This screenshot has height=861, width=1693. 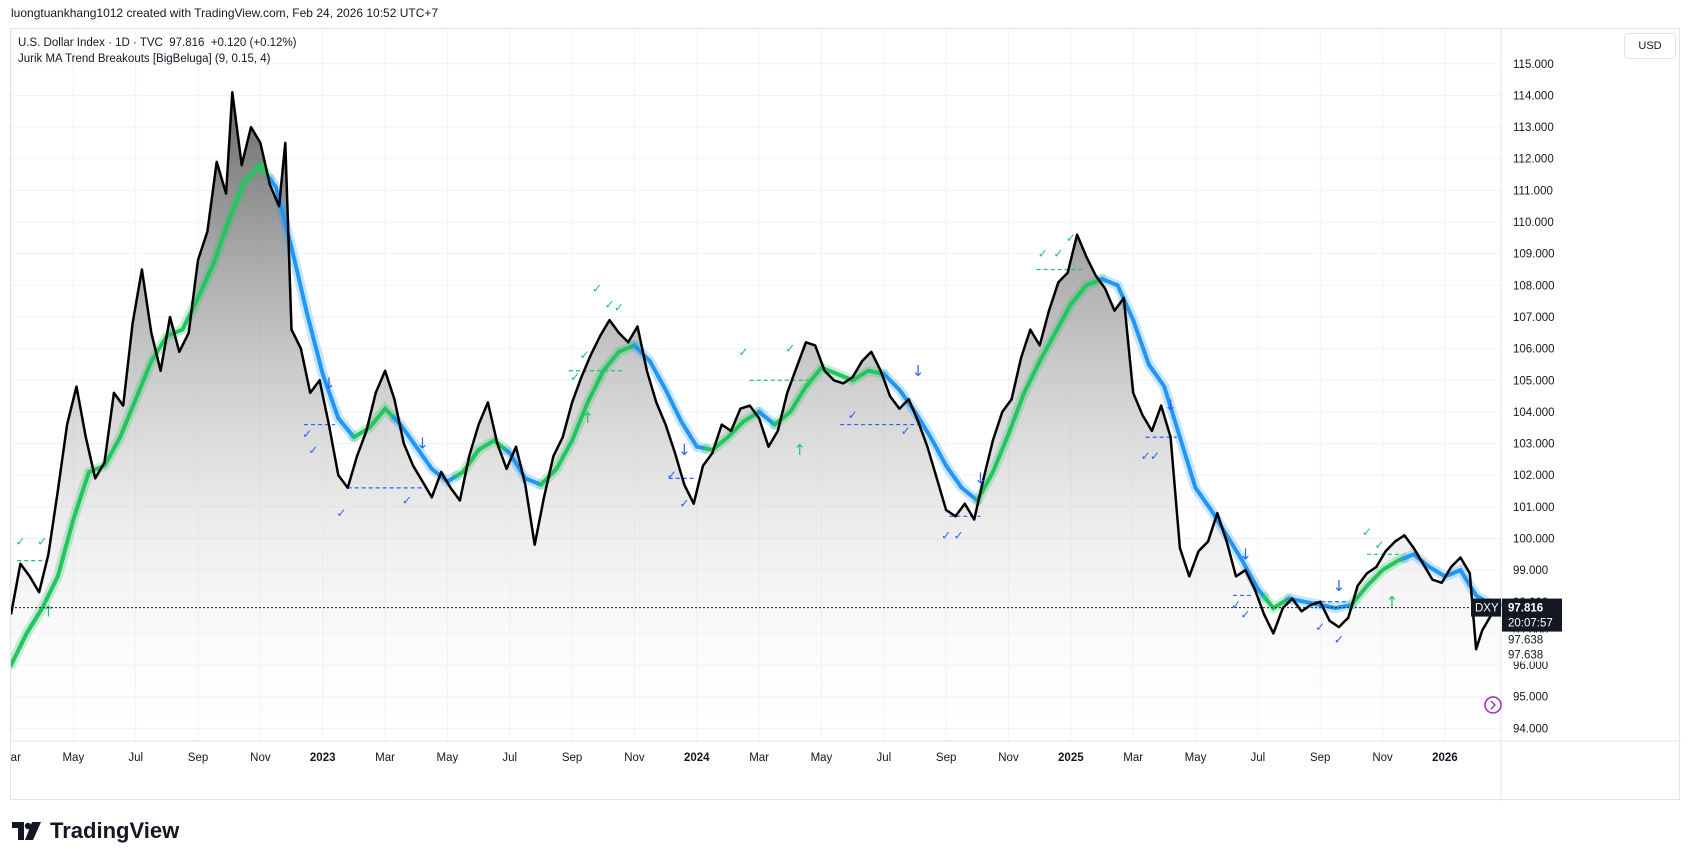 What do you see at coordinates (1530, 698) in the screenshot?
I see `y-tick-label: 95.000` at bounding box center [1530, 698].